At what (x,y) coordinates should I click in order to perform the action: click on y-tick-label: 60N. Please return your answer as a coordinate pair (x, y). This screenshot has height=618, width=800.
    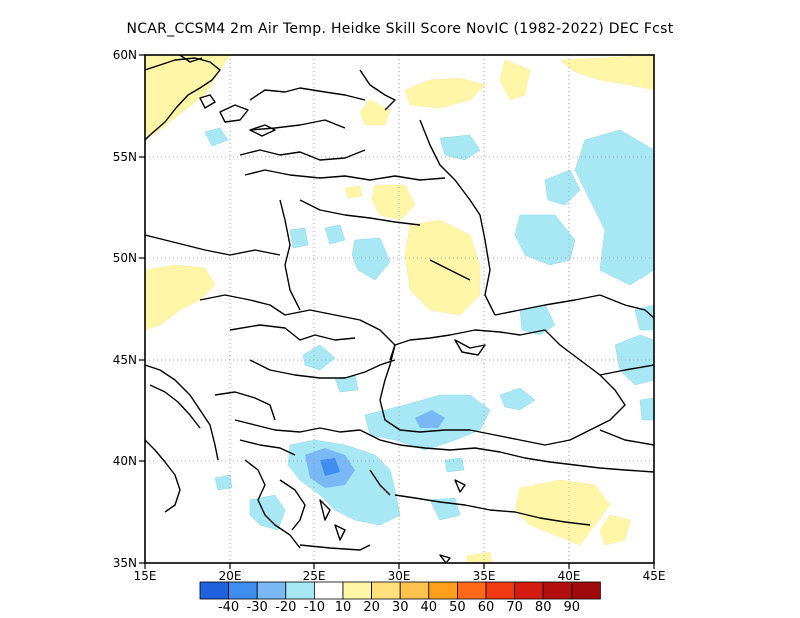
    Looking at the image, I should click on (125, 55).